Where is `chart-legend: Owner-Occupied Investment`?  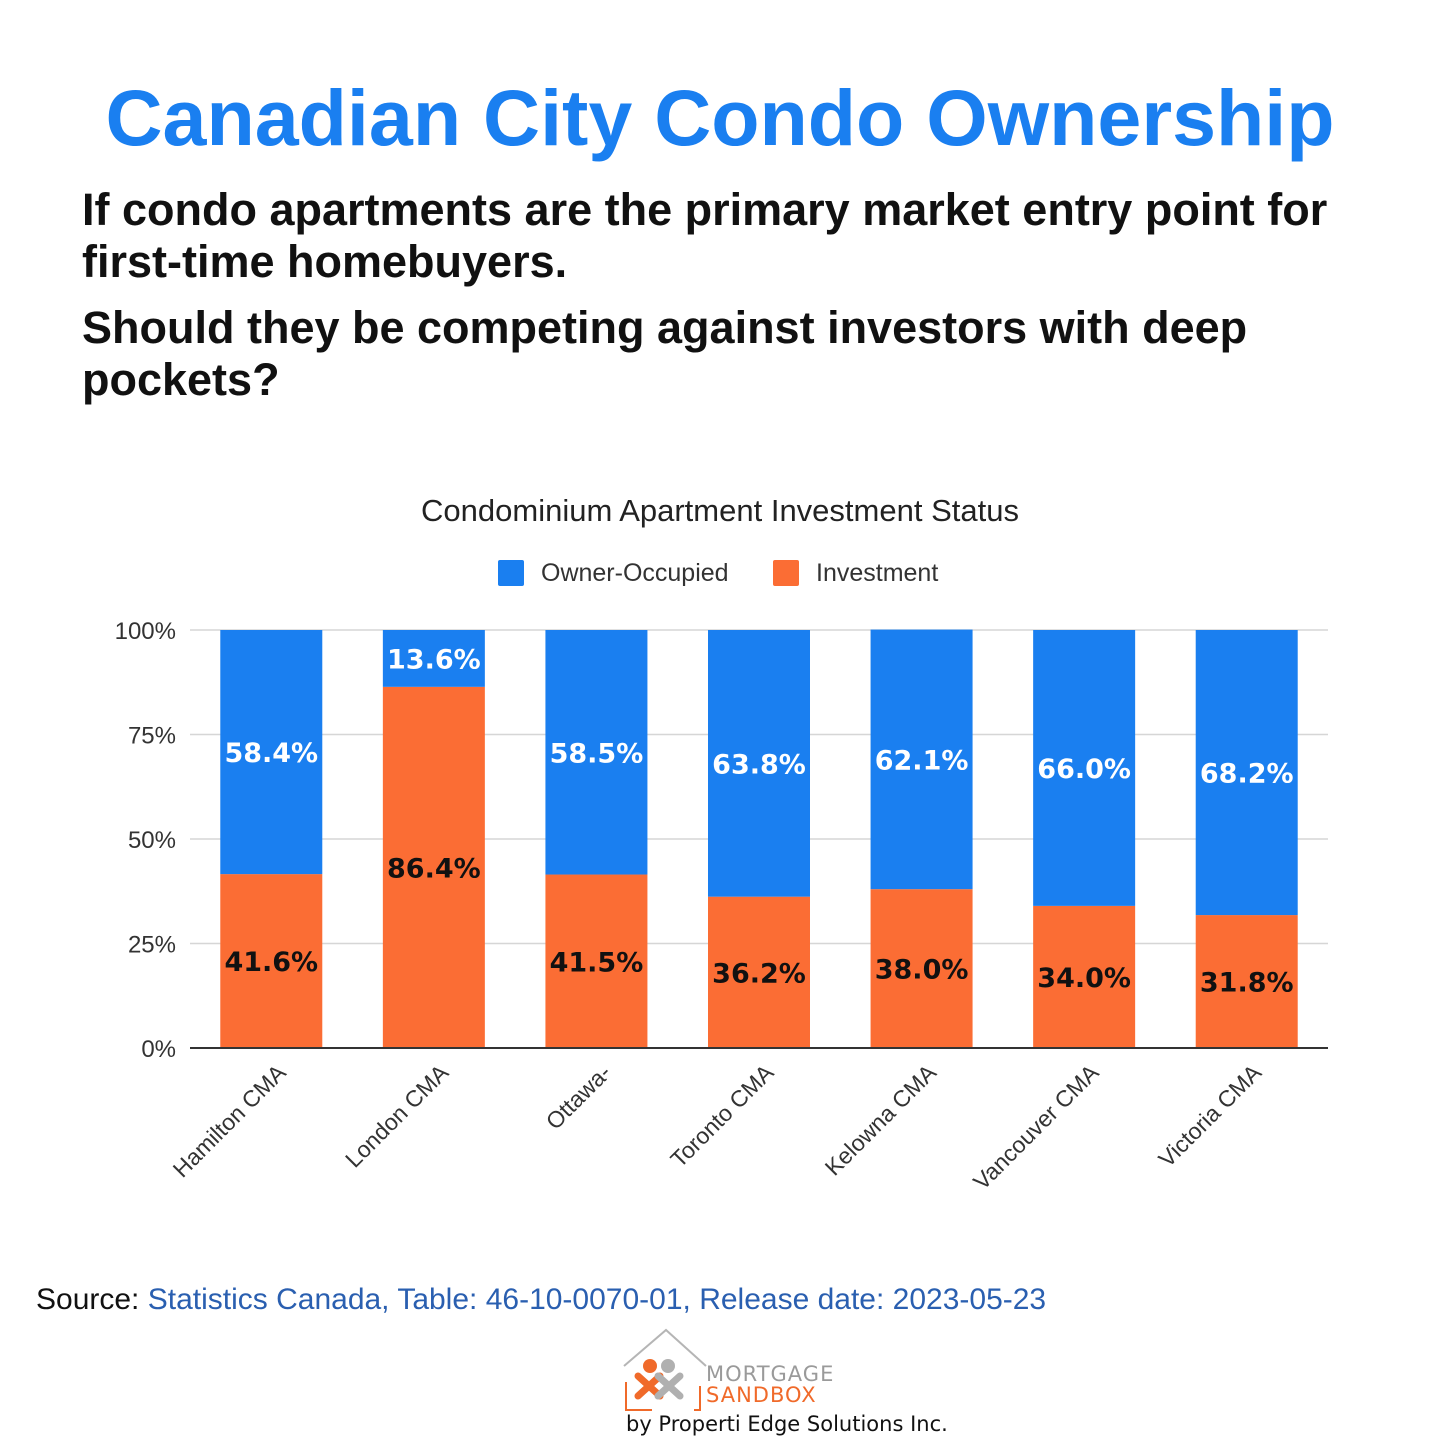
chart-legend: Owner-Occupied Investment is located at coordinates (718, 573).